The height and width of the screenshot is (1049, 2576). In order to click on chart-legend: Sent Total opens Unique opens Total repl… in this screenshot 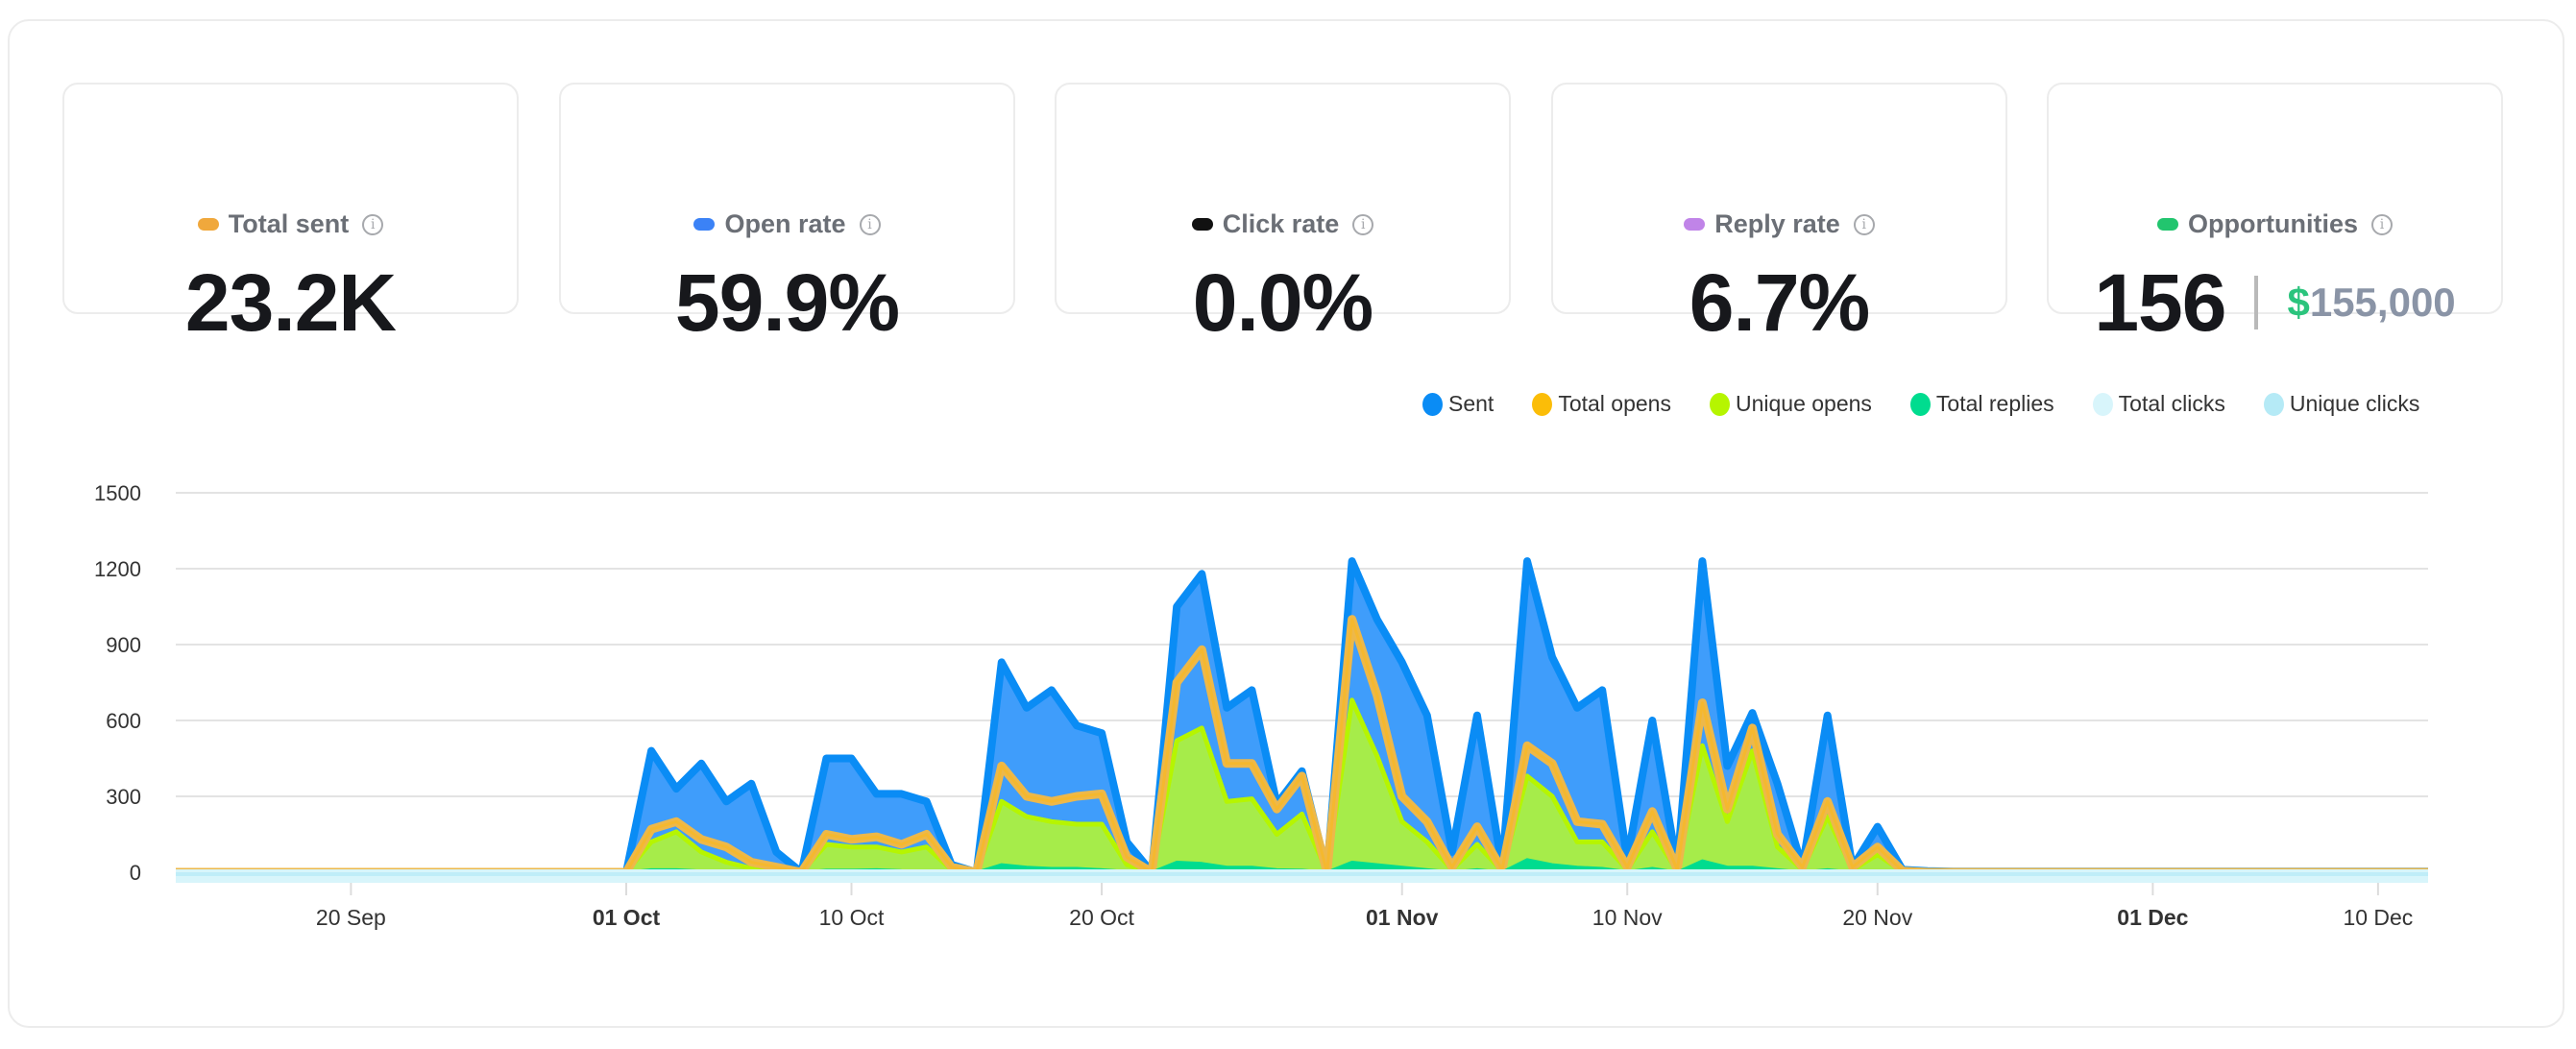, I will do `click(1921, 404)`.